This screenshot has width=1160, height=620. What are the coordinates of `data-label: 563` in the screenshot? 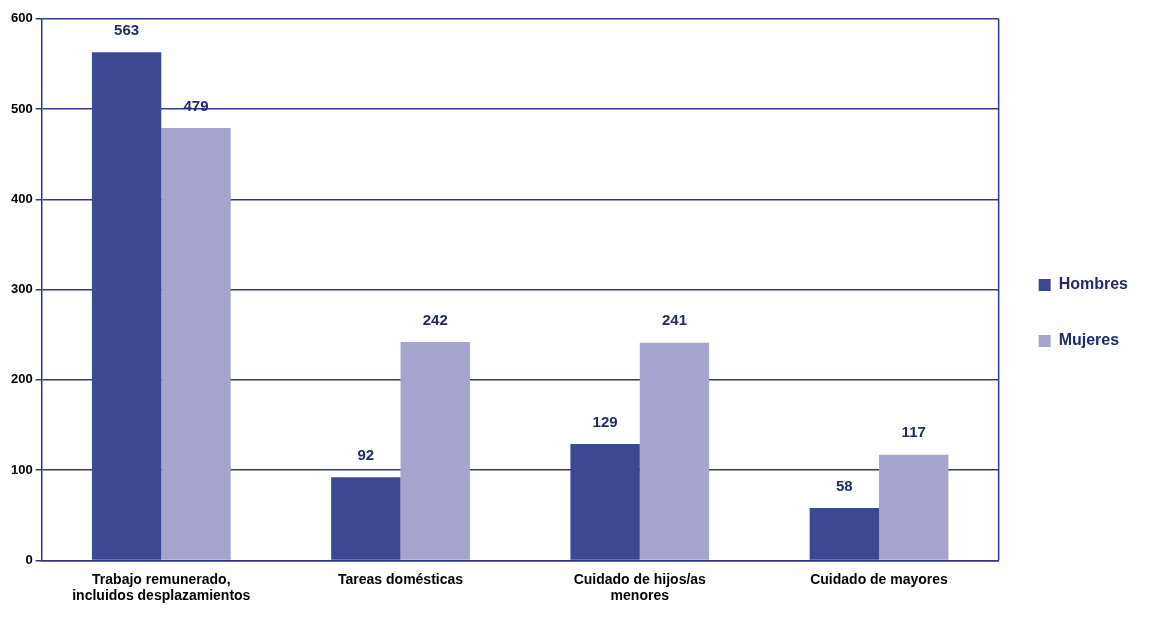 It's located at (127, 29).